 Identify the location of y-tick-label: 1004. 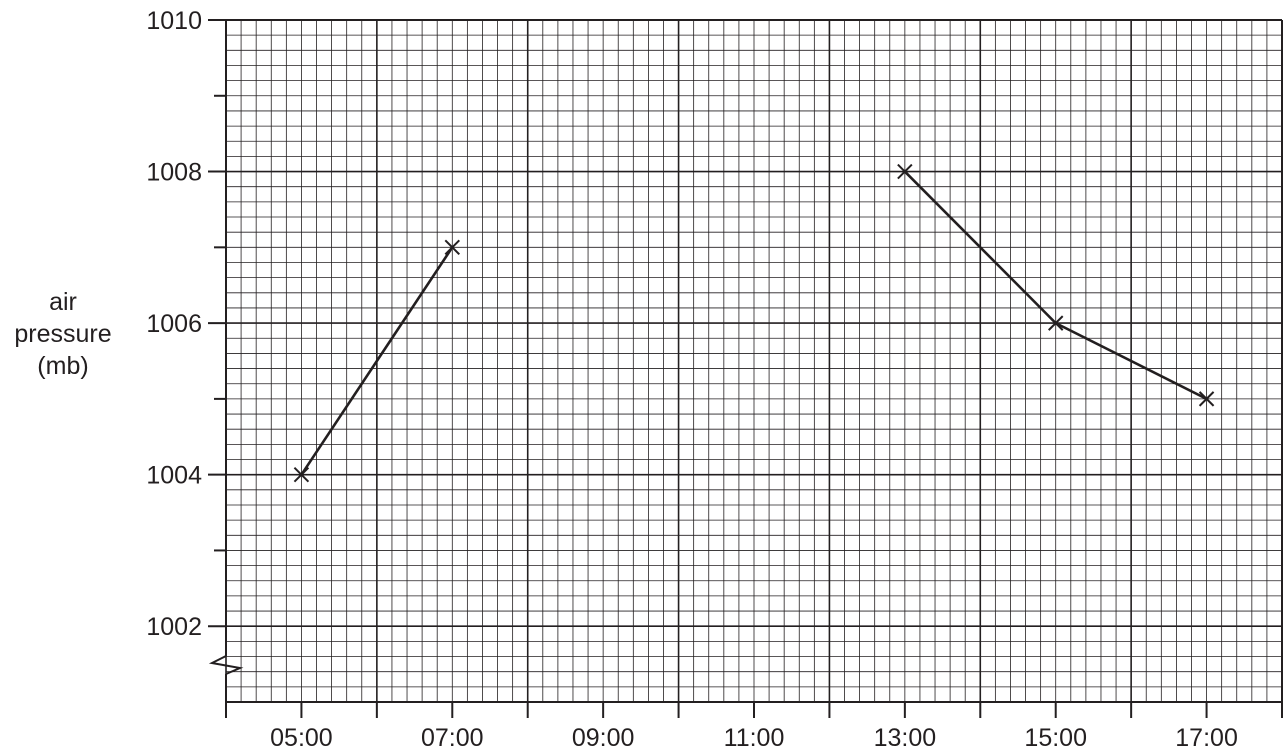
(174, 476).